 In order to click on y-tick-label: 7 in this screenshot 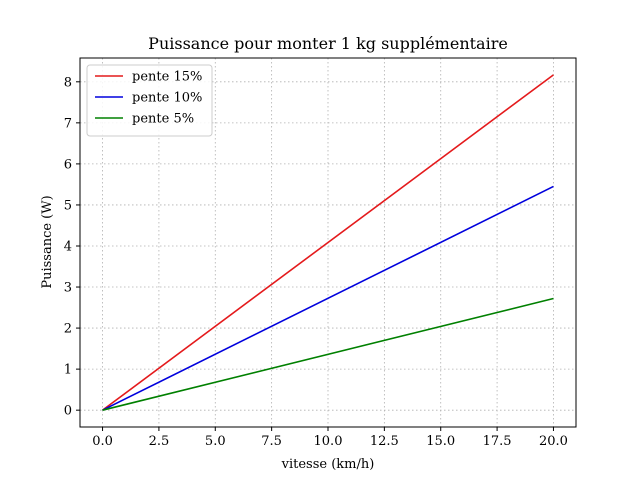, I will do `click(68, 123)`.